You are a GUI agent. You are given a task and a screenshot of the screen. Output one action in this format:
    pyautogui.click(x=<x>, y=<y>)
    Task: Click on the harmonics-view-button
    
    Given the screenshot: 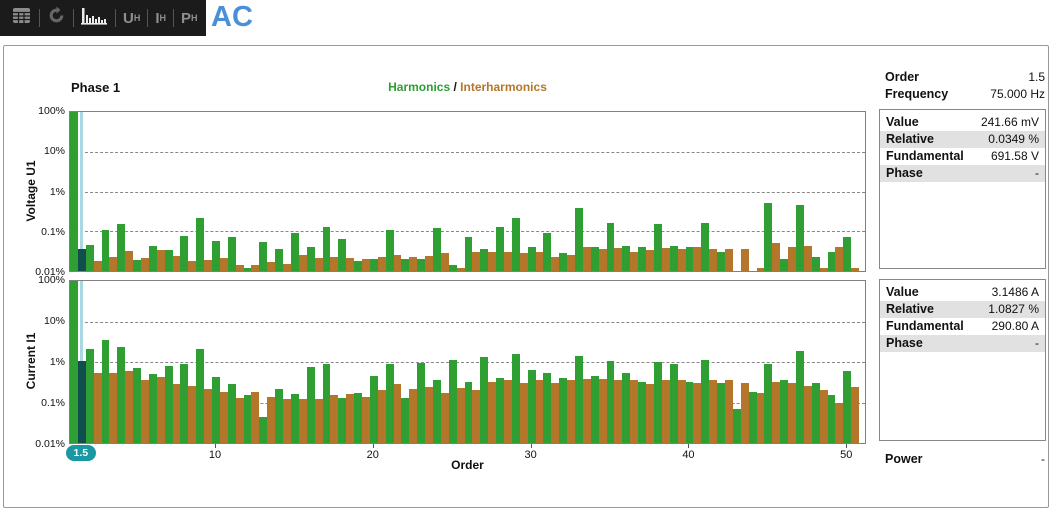 What is the action you would take?
    pyautogui.click(x=94, y=18)
    